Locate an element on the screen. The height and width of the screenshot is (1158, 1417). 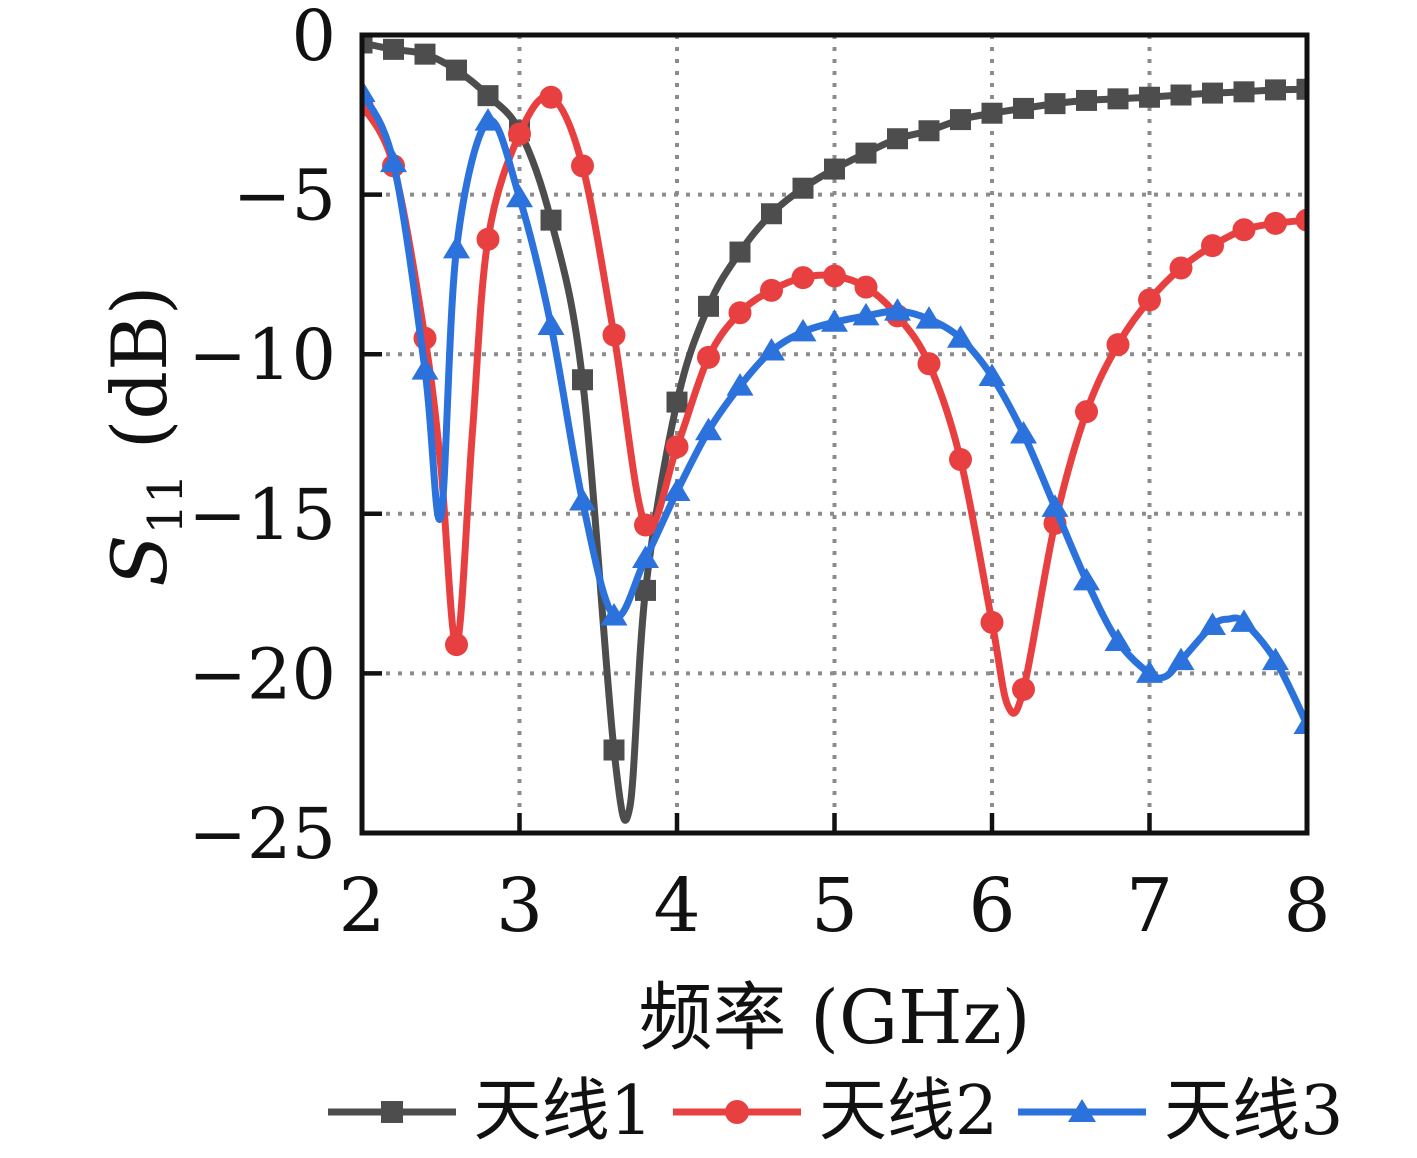
legend-item-antenna-3: 天线3 is located at coordinates (1179, 1112).